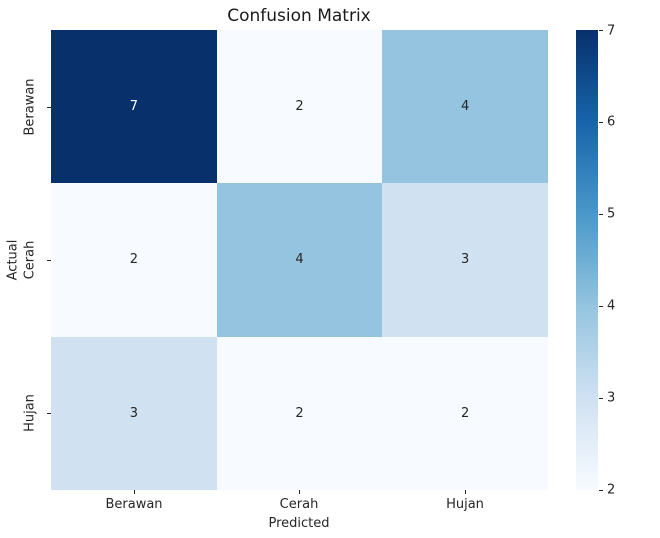  I want to click on x-tick-label: Cerah, so click(299, 504).